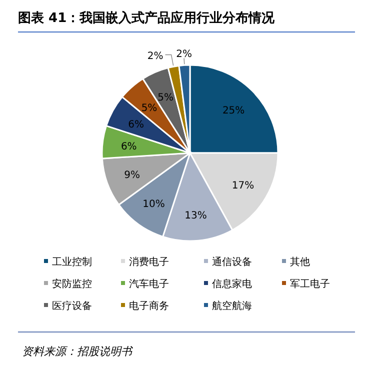 This screenshot has height=371, width=367. I want to click on legend-label: 其他, so click(300, 262).